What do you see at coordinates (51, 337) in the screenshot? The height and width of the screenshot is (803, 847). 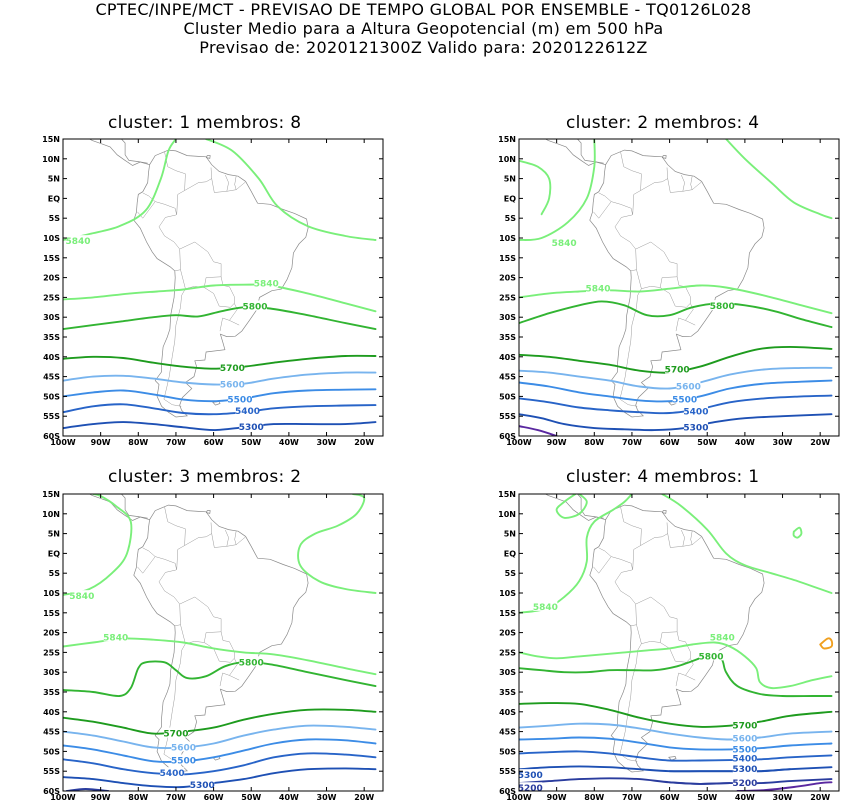 I see `lat-label: 35S` at bounding box center [51, 337].